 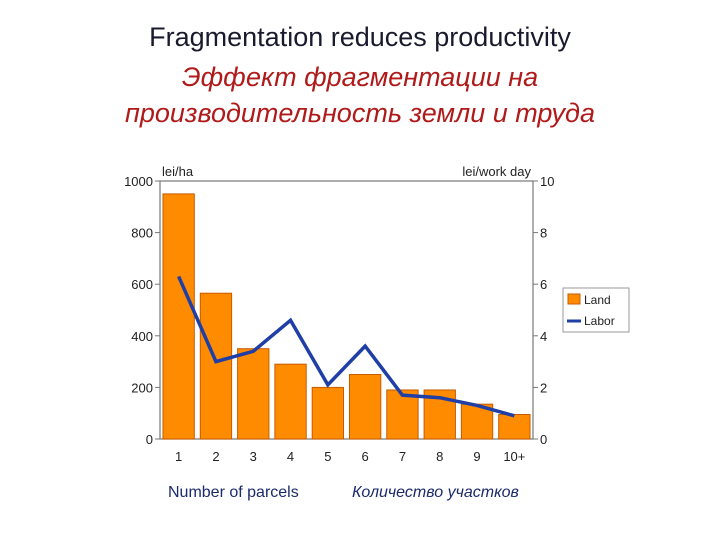 I want to click on left-axis-tick-label: 400, so click(x=142, y=336).